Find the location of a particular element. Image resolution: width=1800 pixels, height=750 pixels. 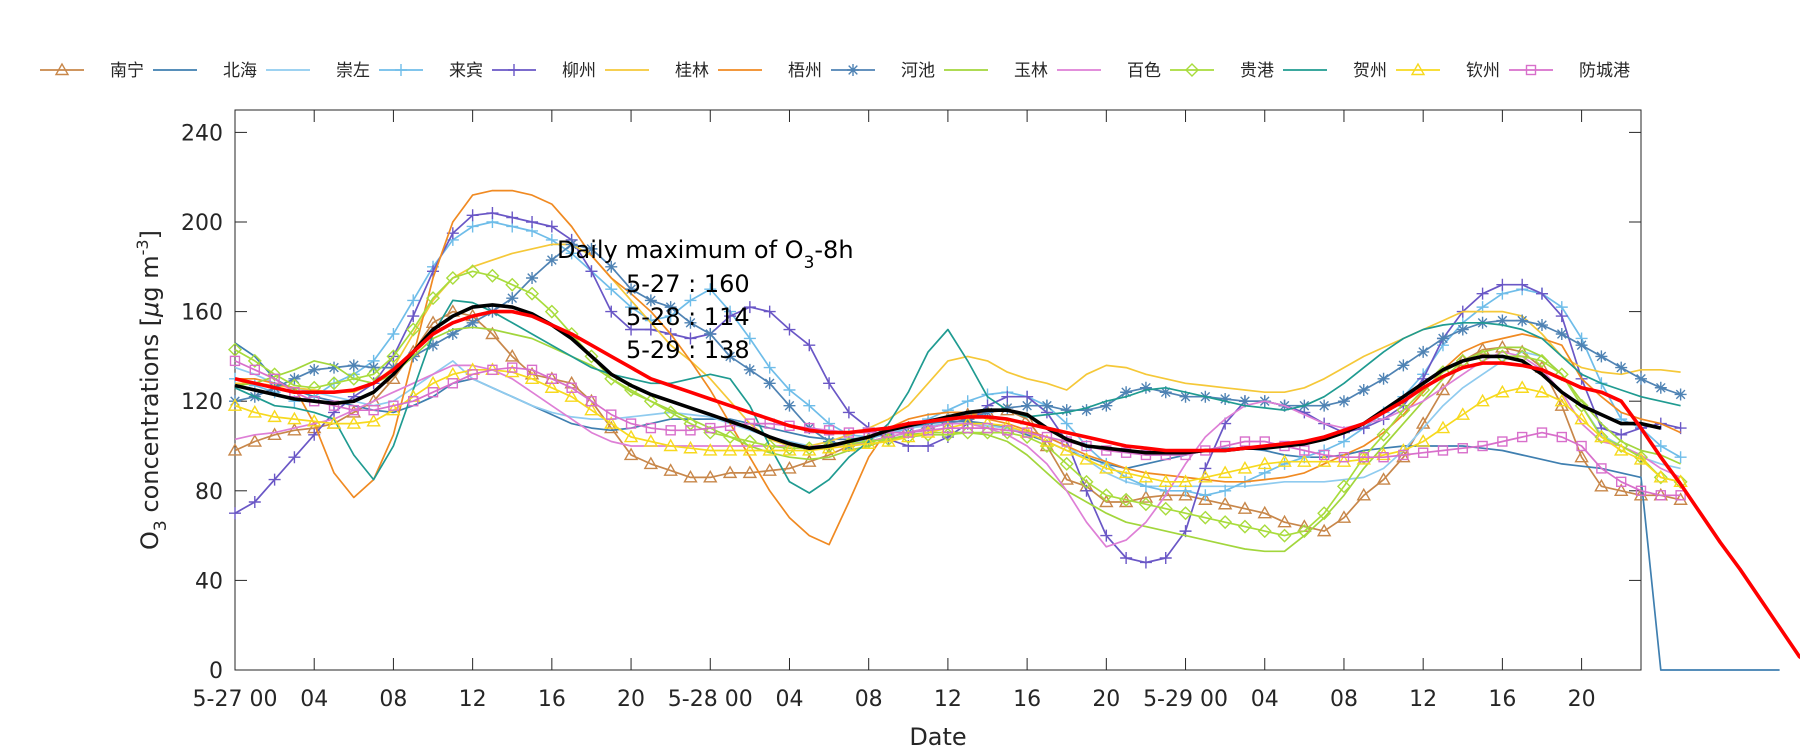

legend-label: 崇左 is located at coordinates (353, 71).